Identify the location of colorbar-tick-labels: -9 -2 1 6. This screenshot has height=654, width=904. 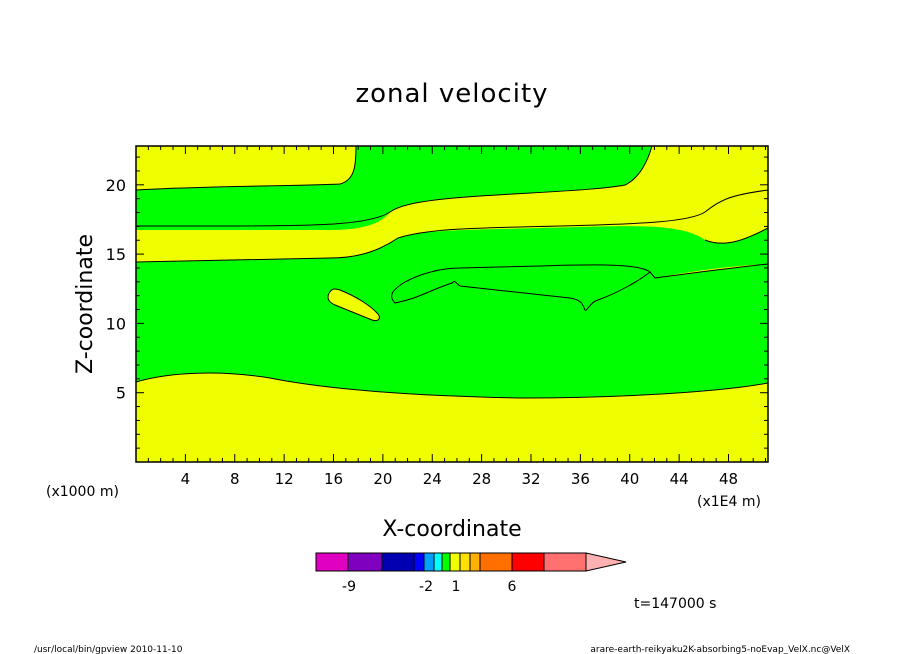
(429, 587).